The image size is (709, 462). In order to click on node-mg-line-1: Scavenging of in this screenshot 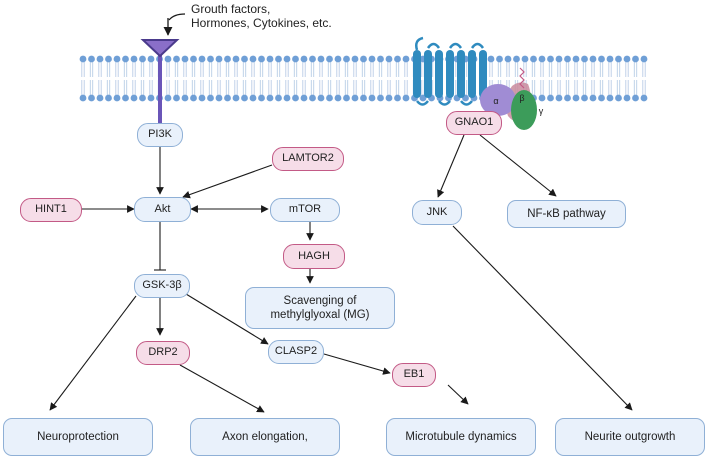, I will do `click(320, 300)`.